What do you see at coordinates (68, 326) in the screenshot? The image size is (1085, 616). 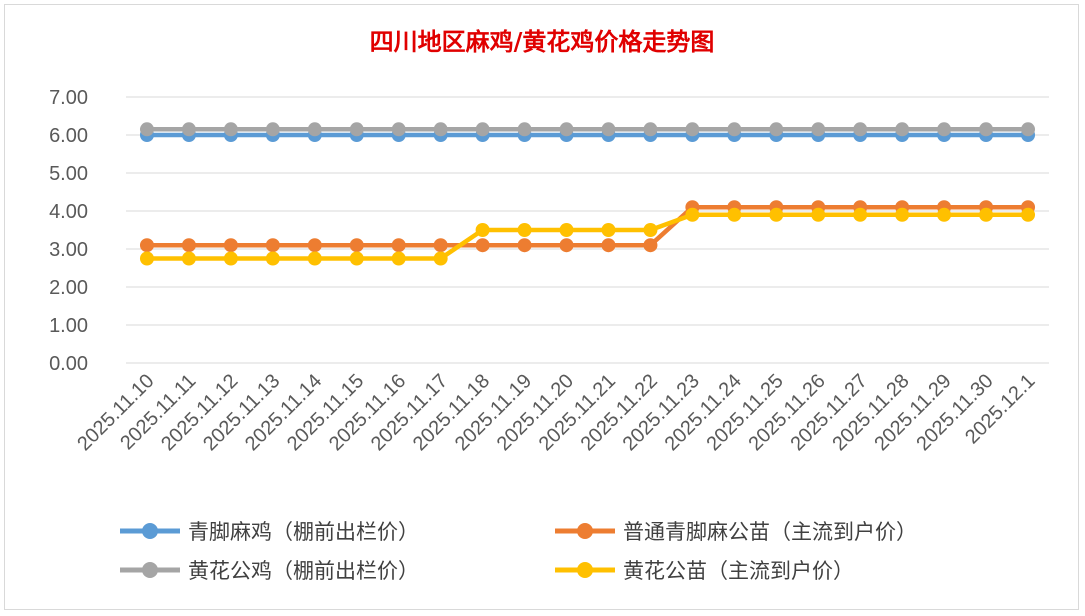 I see `y-tick-label: 1.00` at bounding box center [68, 326].